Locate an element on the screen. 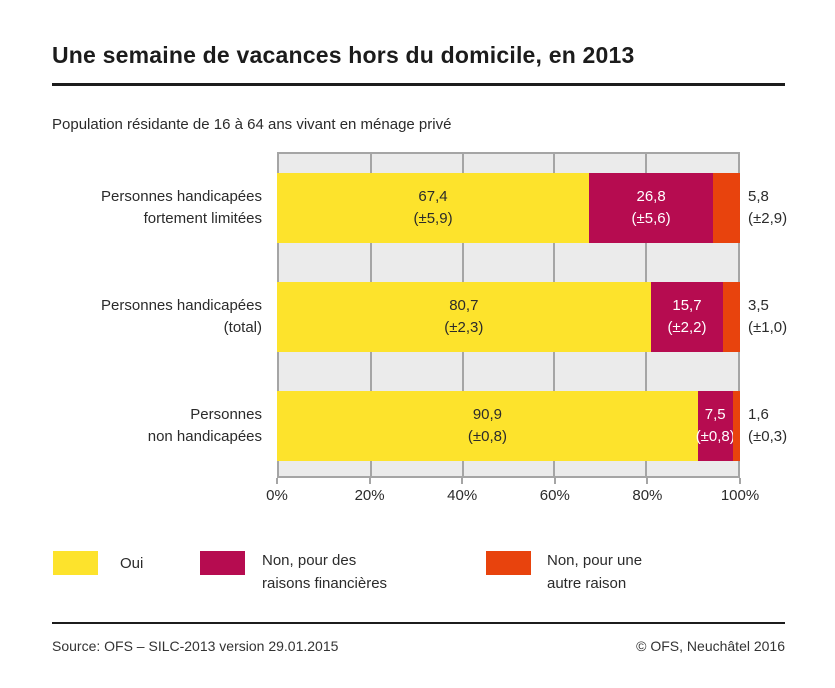 The height and width of the screenshot is (688, 835). footer-rule is located at coordinates (418, 623).